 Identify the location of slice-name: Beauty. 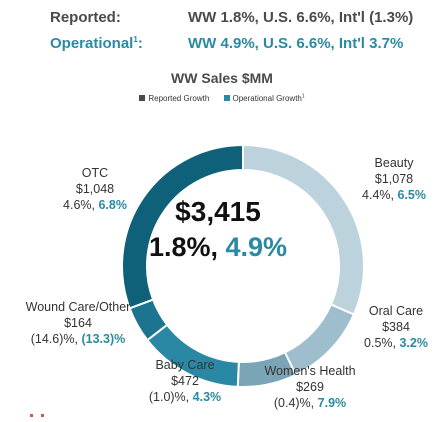
(394, 163).